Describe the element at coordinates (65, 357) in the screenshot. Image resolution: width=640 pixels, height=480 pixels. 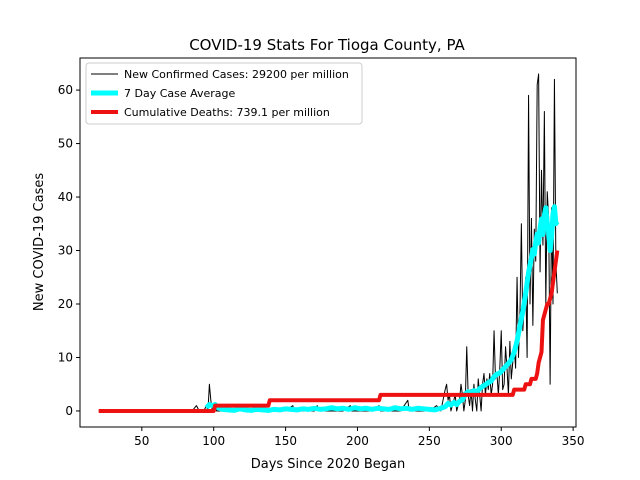
I see `y-tick-label: 10` at that location.